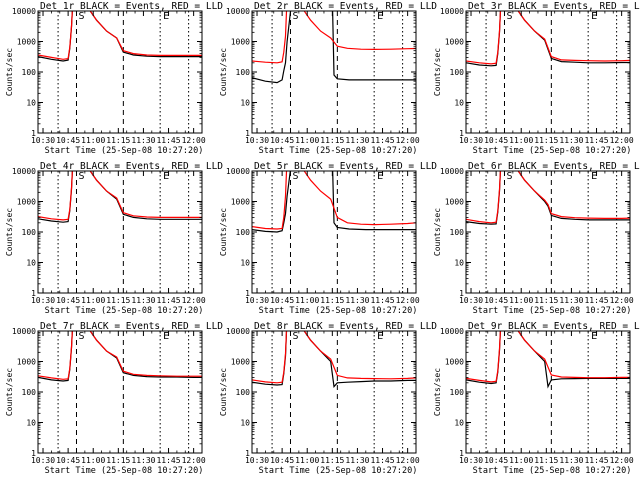 This screenshot has height=480, width=640. What do you see at coordinates (131, 326) in the screenshot?
I see `panel-title: Det 7r BLACK = Events, RED = LLD` at bounding box center [131, 326].